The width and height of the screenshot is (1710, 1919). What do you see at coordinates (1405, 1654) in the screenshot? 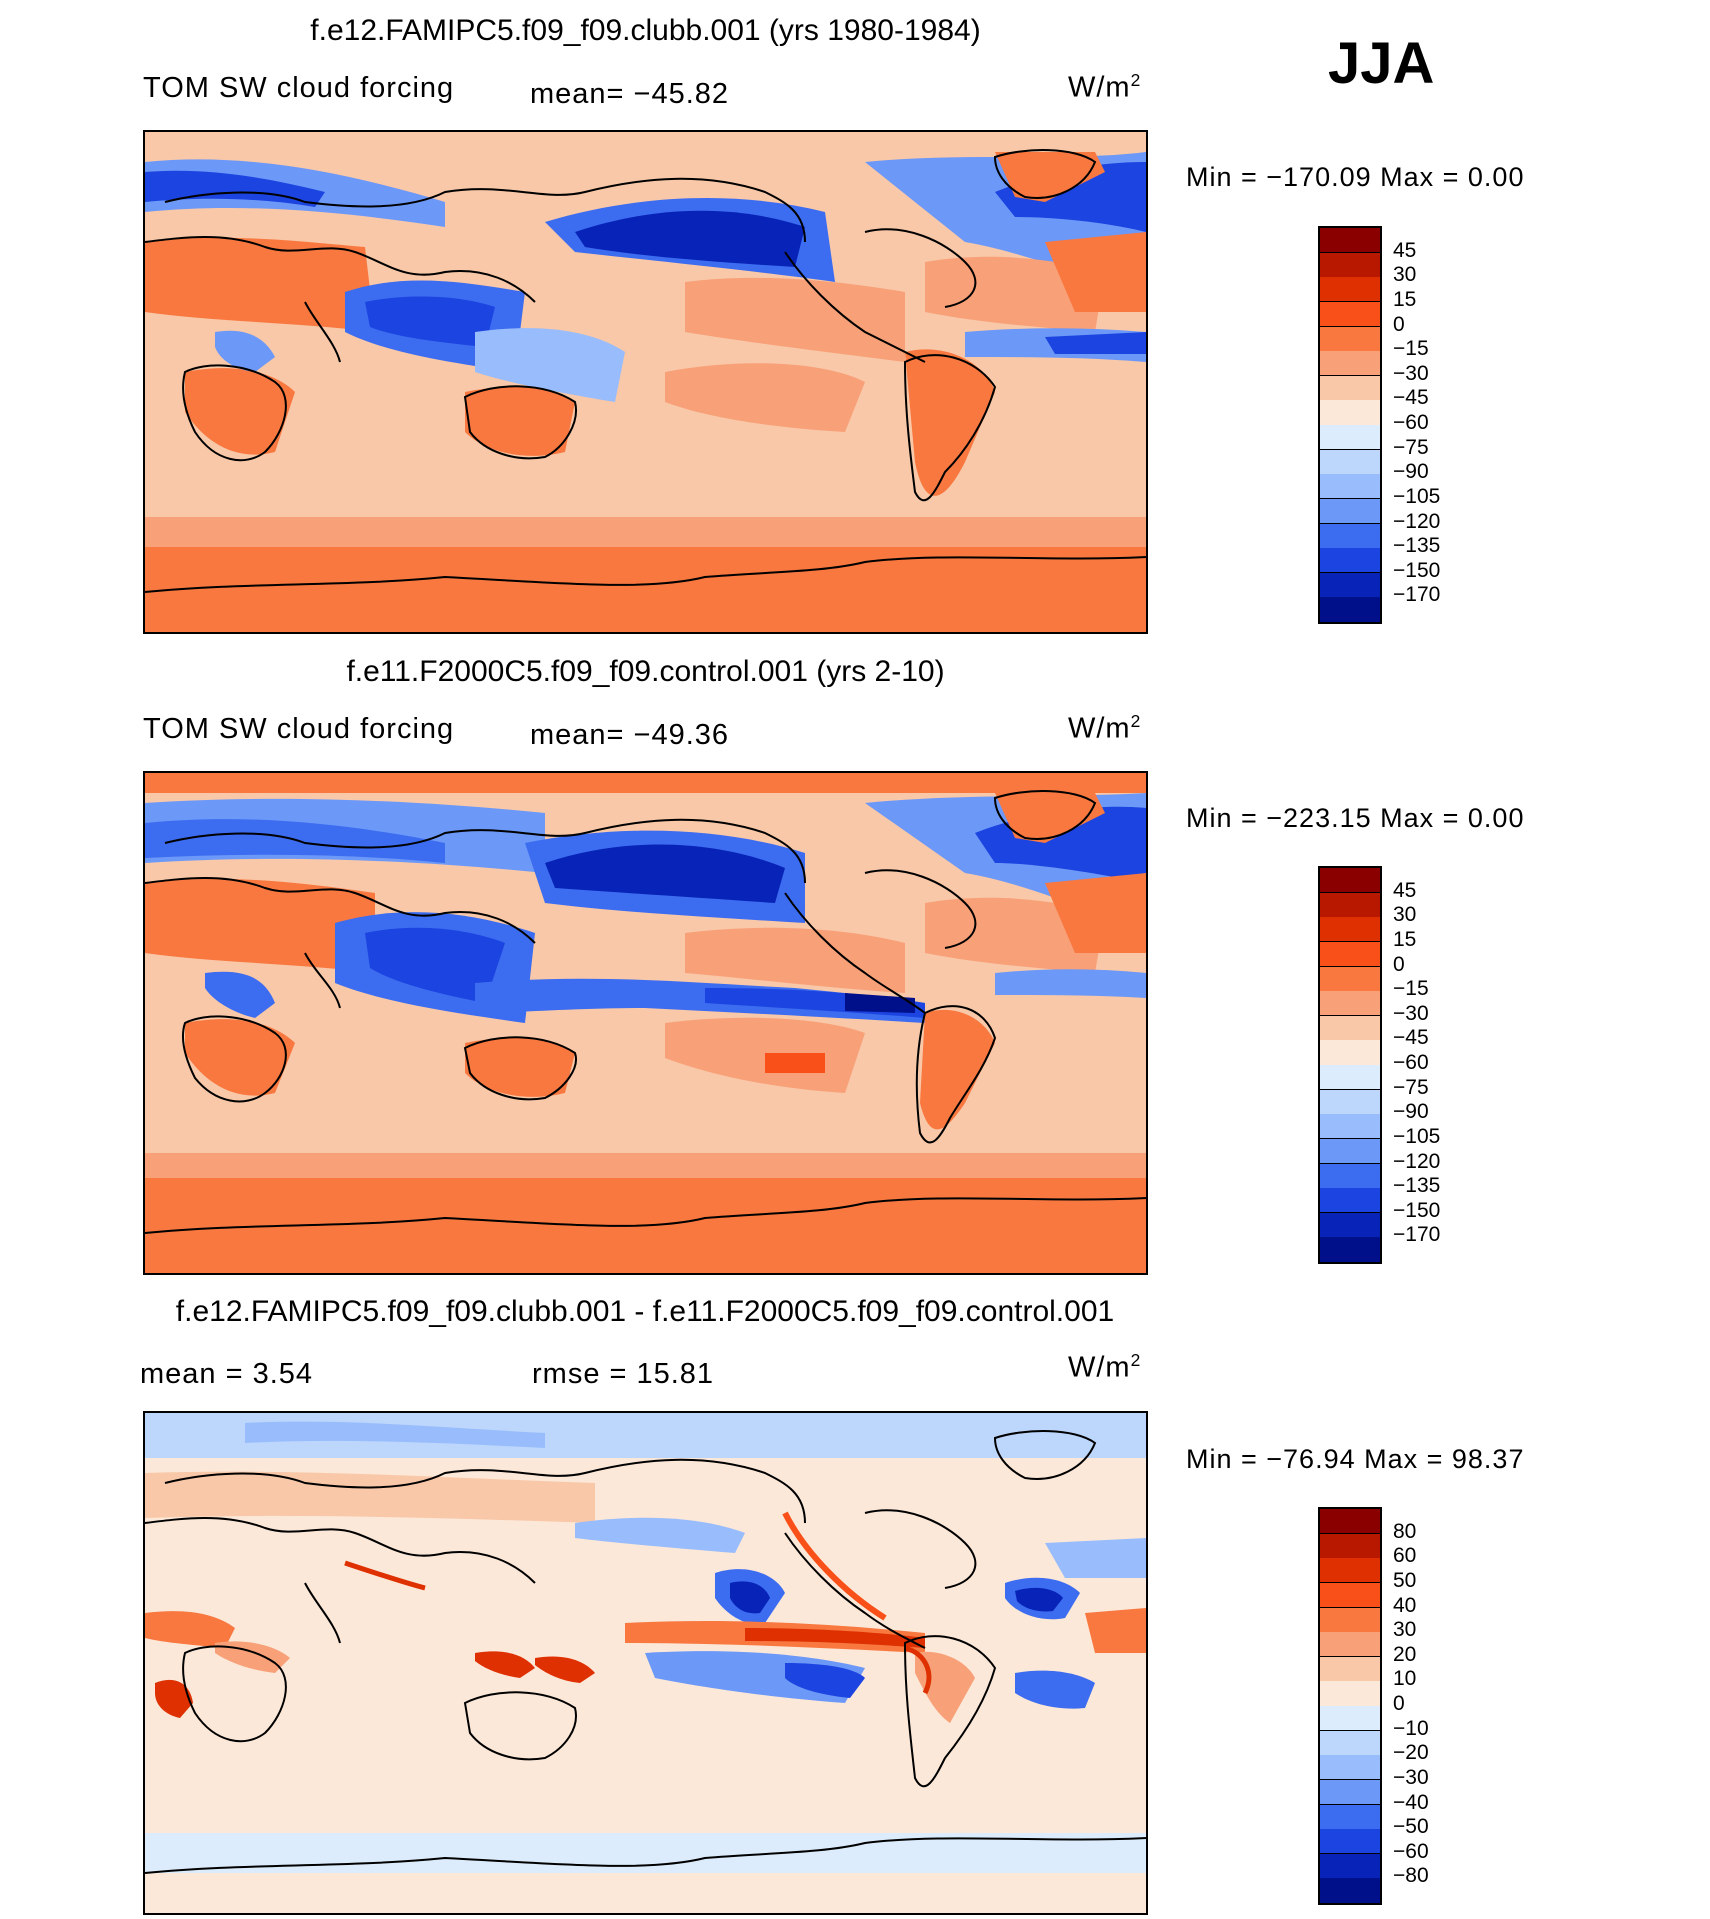
I see `colorbar-tick-label: 20` at bounding box center [1405, 1654].